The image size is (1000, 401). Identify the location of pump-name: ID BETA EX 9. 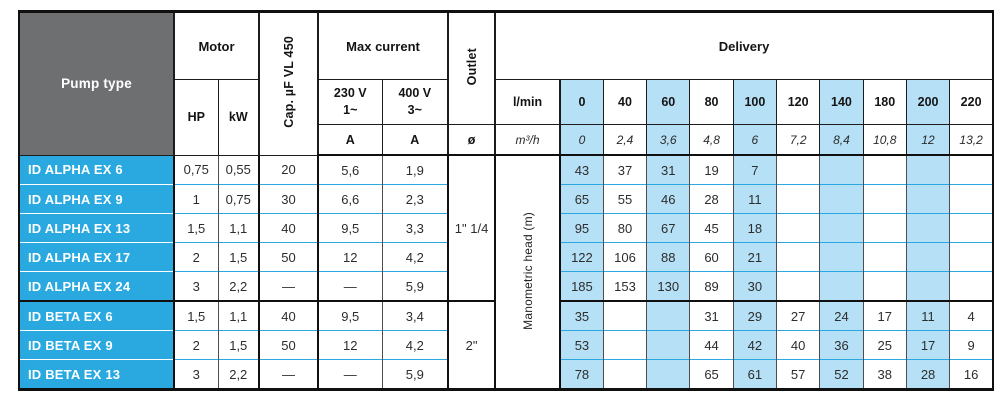
(96, 345).